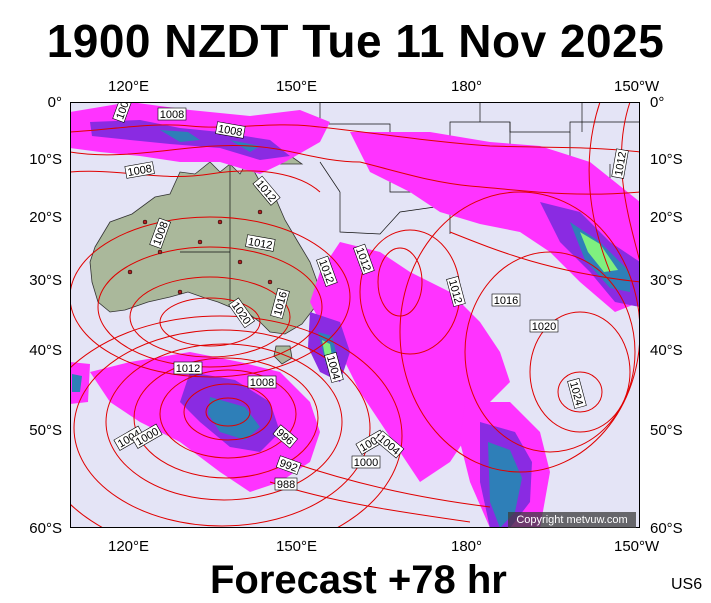 The image size is (711, 603). Describe the element at coordinates (687, 584) in the screenshot. I see `model-code: US6` at that location.